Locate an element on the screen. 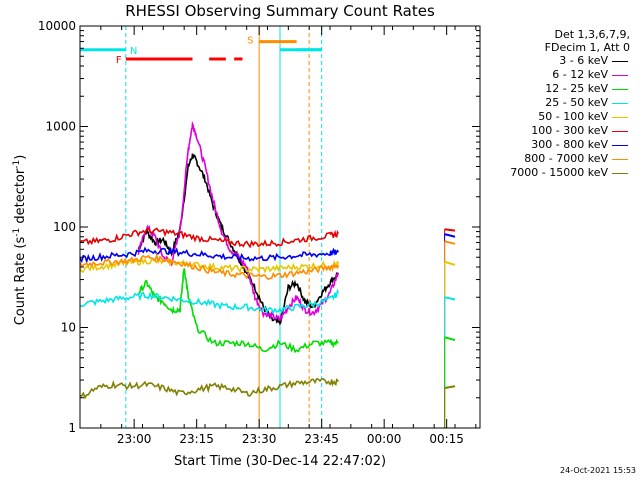 This screenshot has height=480, width=640. legend-item: 50 - 100 keV is located at coordinates (558, 117).